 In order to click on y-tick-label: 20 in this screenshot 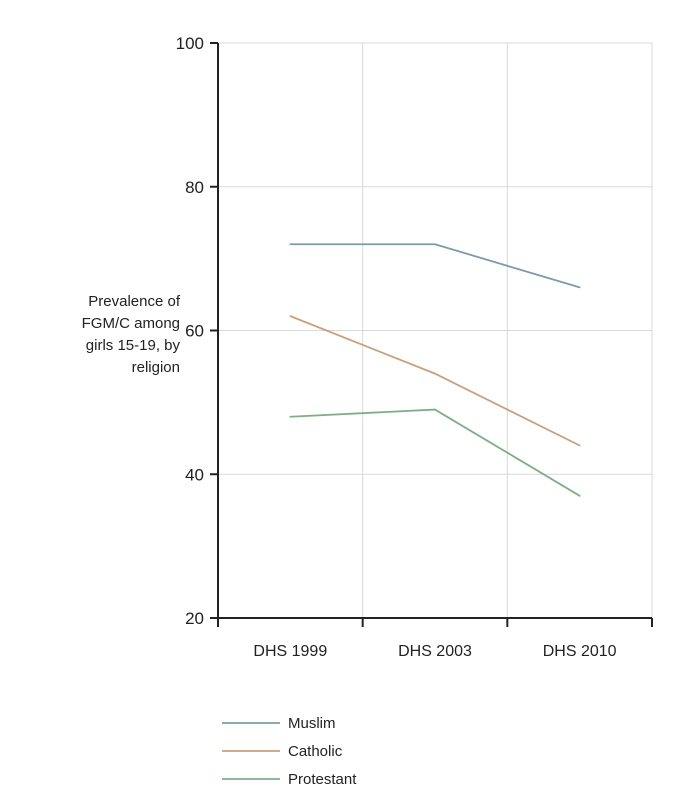, I will do `click(194, 618)`.